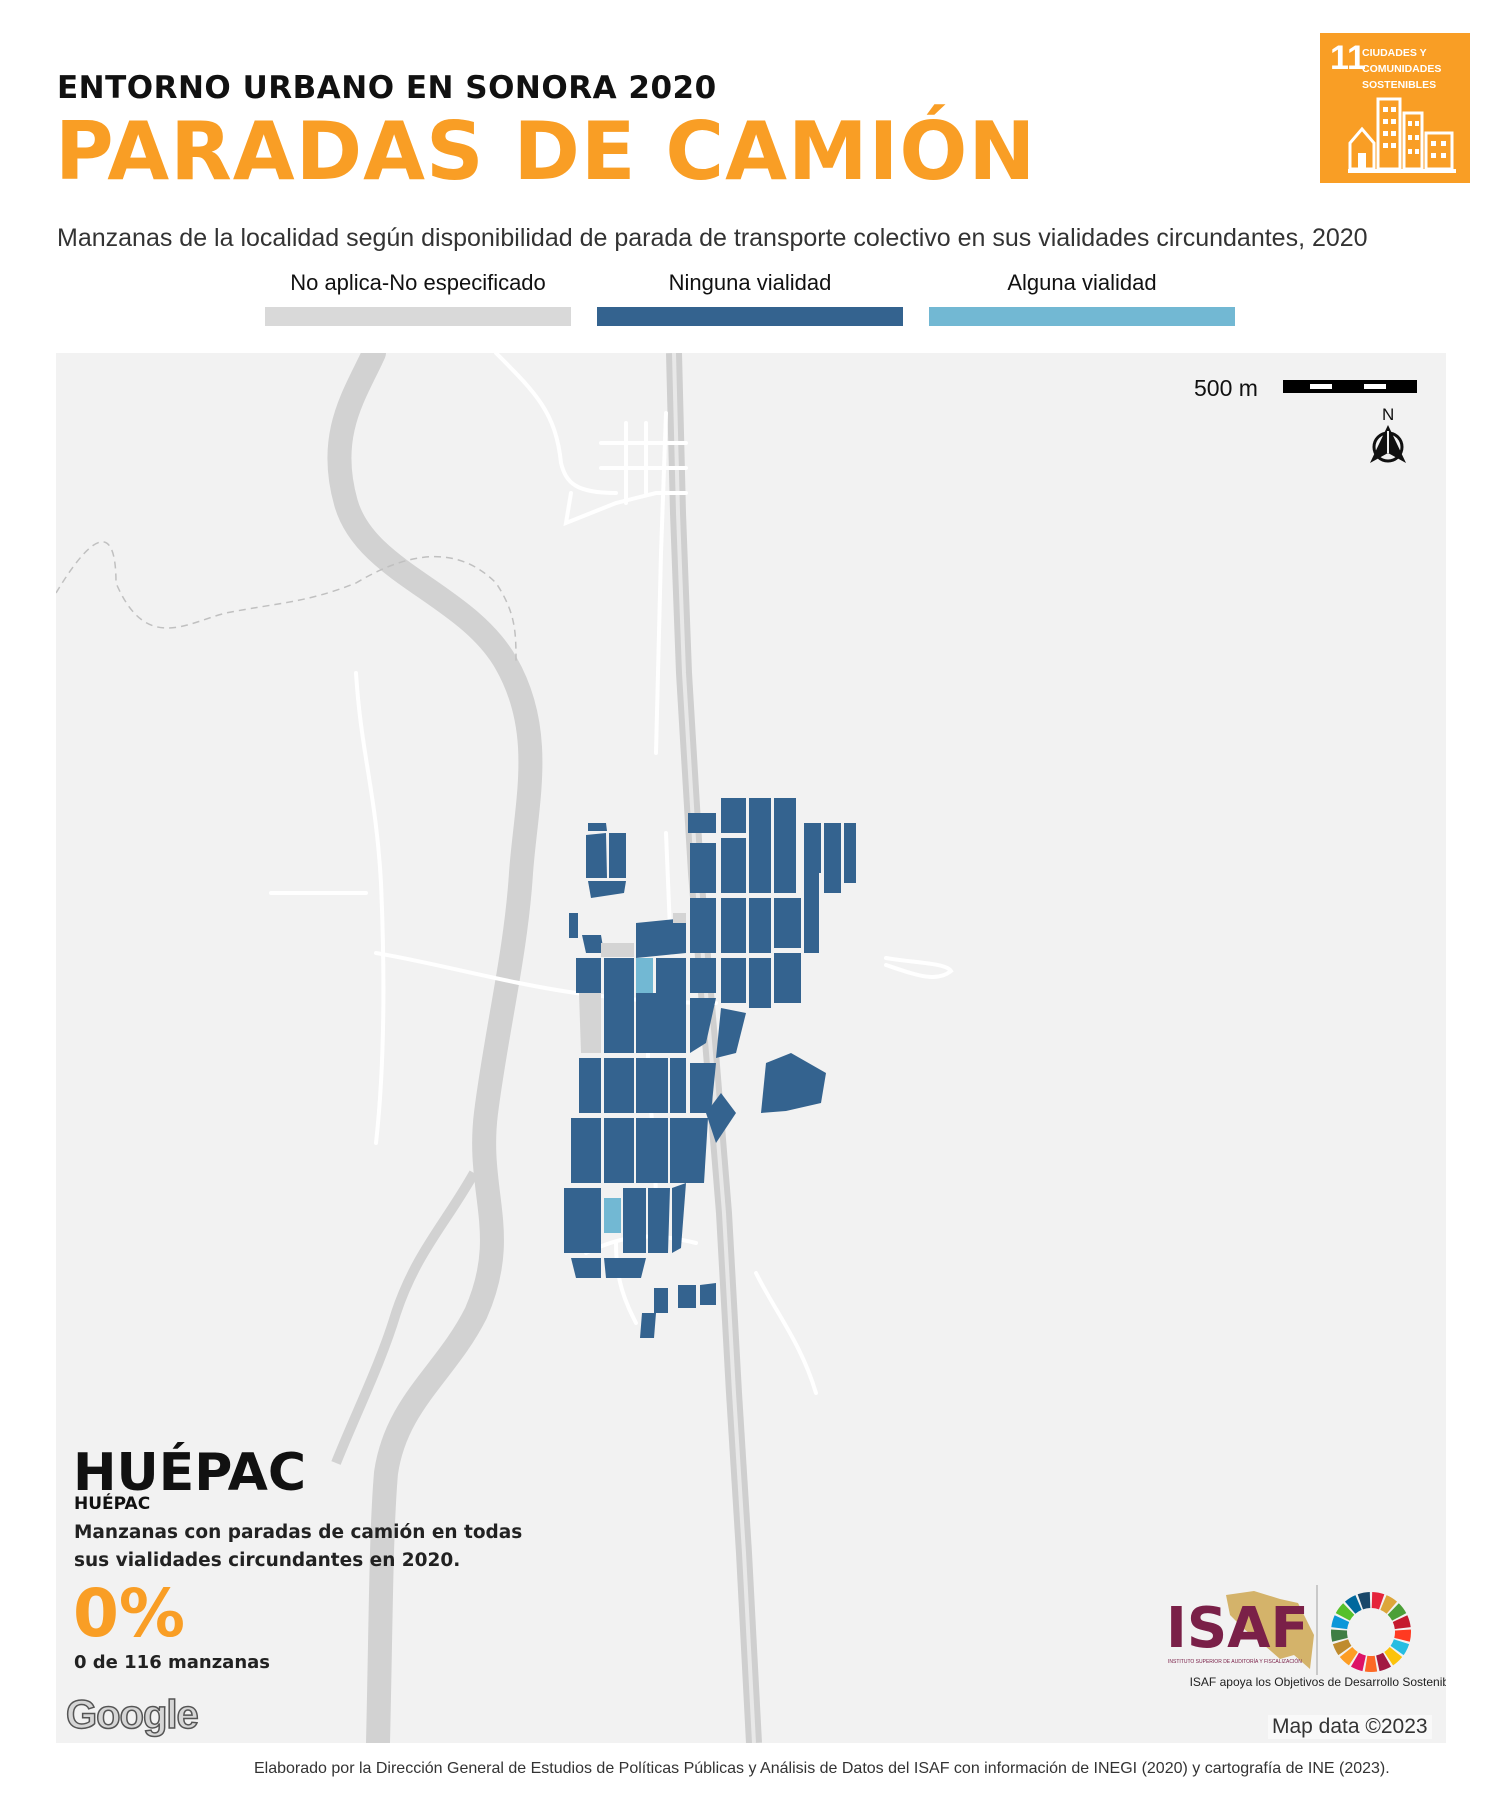  What do you see at coordinates (1082, 316) in the screenshot?
I see `legend-swatch-alguna` at bounding box center [1082, 316].